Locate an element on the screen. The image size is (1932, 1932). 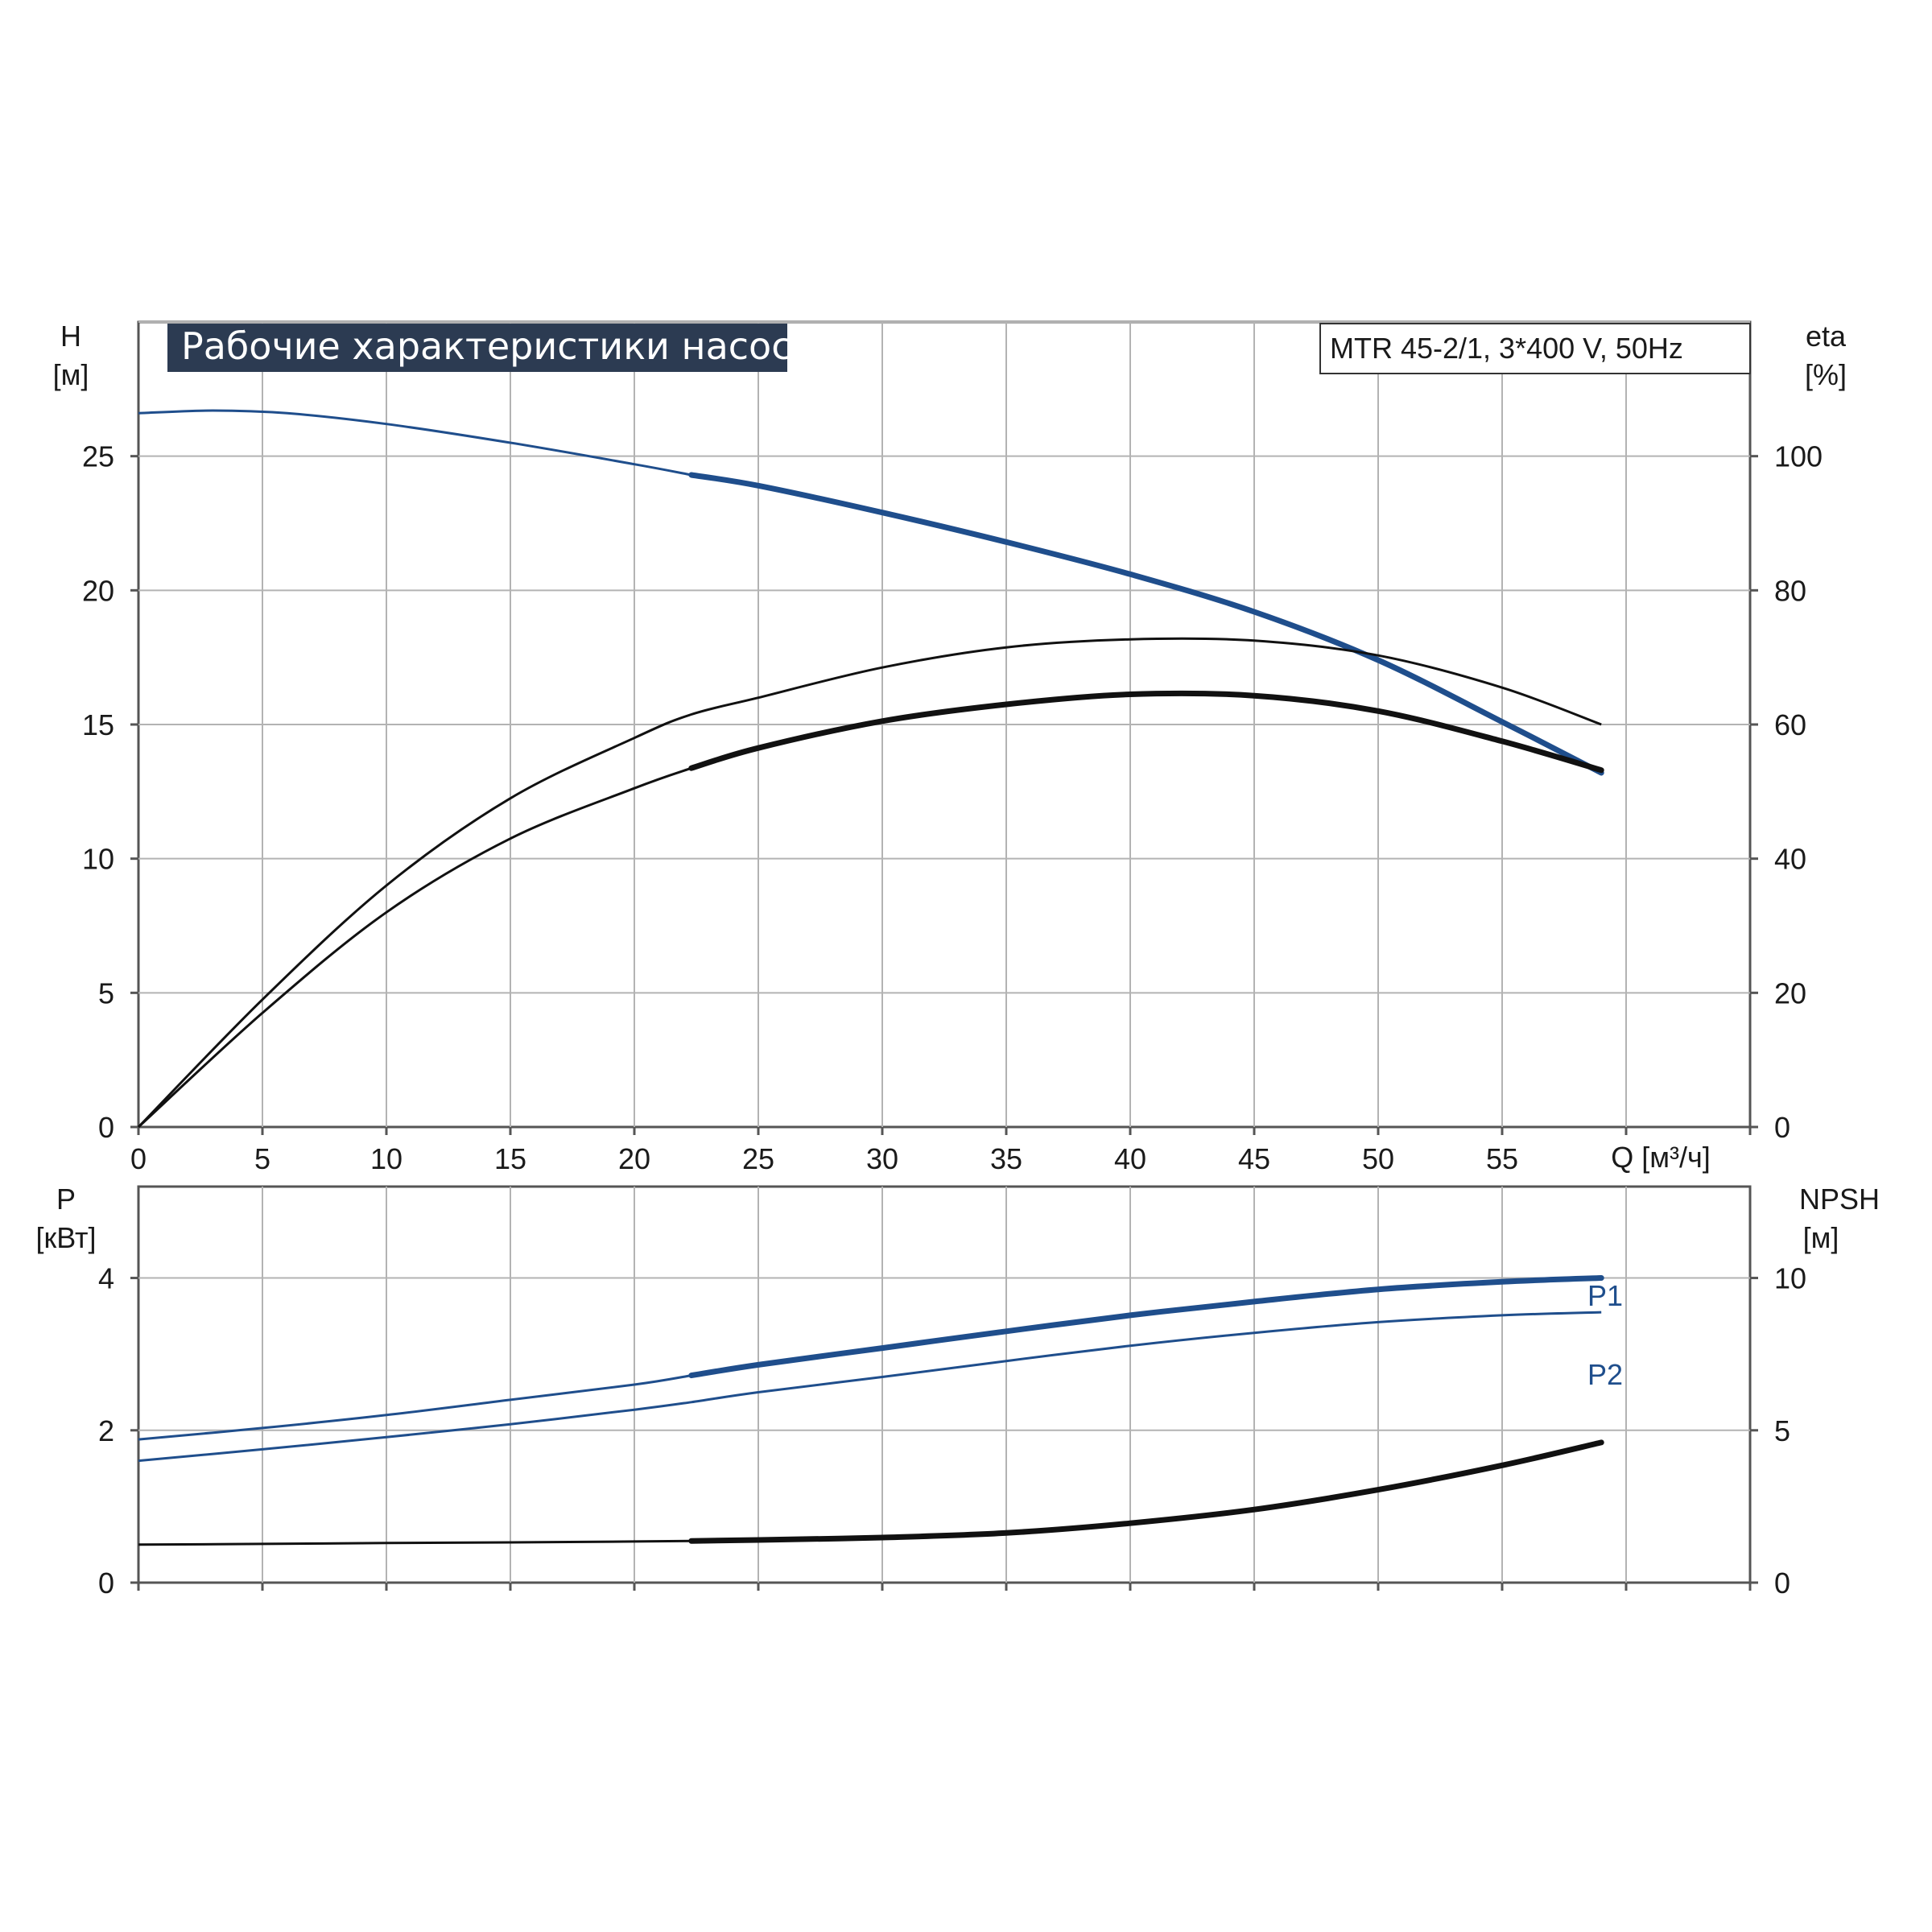
y-tick-label-left: 10 is located at coordinates (98, 859).